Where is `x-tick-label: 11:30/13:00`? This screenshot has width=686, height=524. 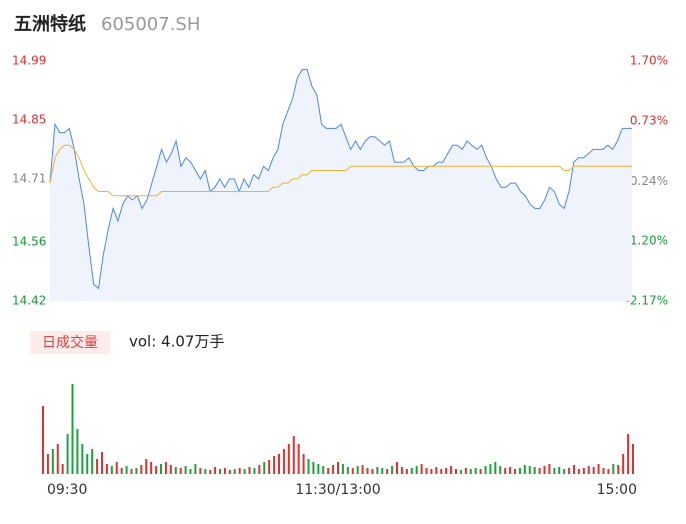 x-tick-label: 11:30/13:00 is located at coordinates (337, 490).